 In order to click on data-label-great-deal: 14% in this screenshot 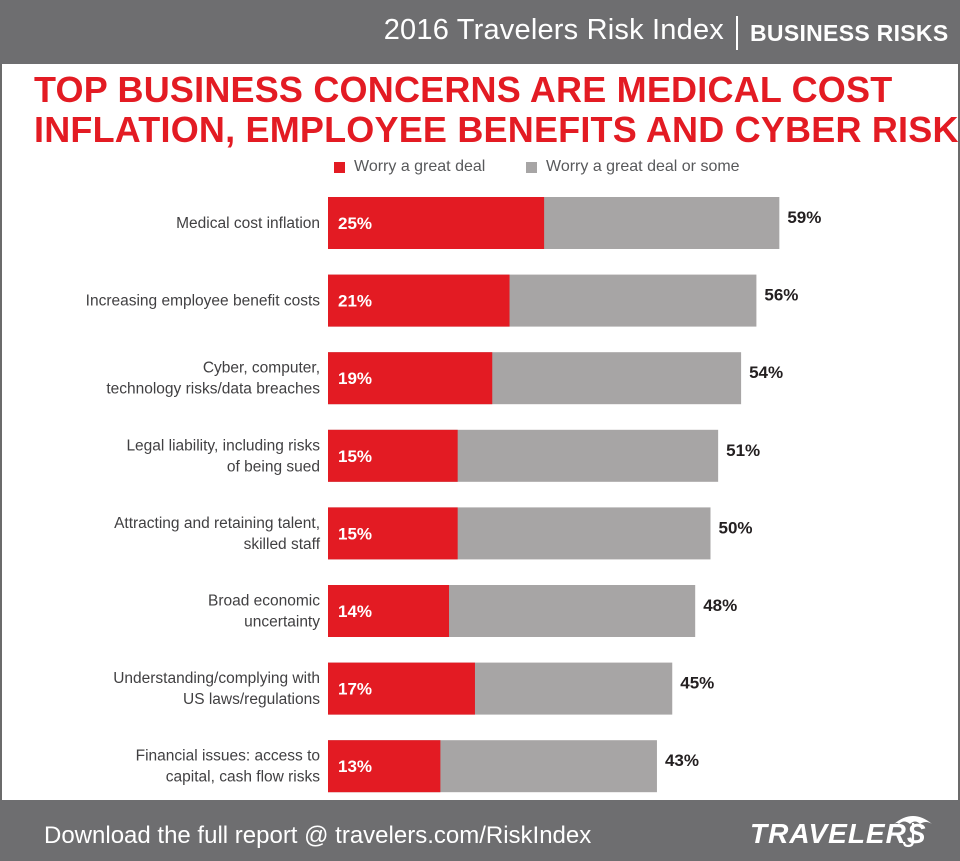, I will do `click(355, 611)`.